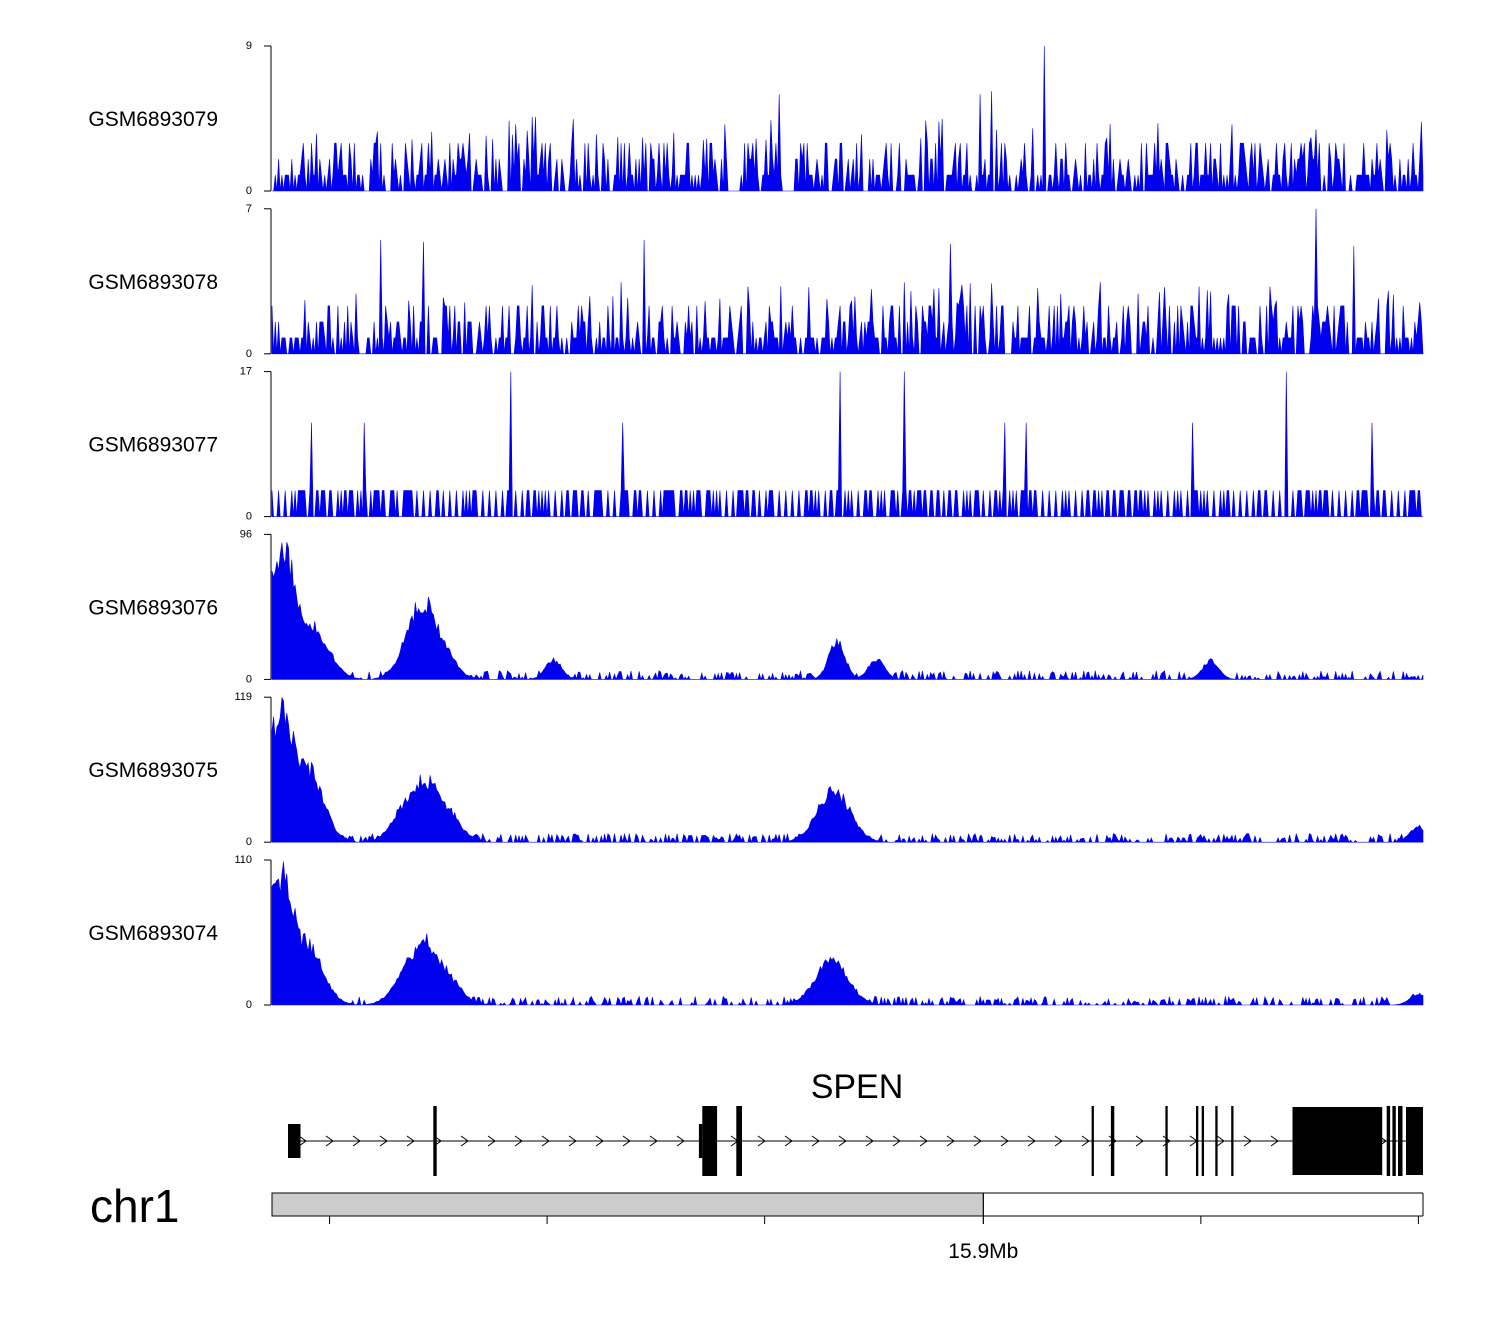 This screenshot has width=1500, height=1320. I want to click on track-GSM6893077: GSM6893077 17 0, so click(755, 444).